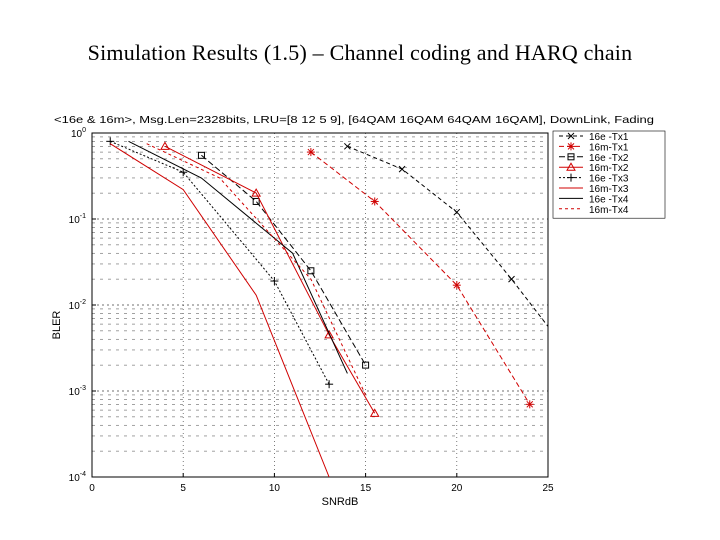 This screenshot has width=720, height=540. I want to click on y-axis-label: BLER, so click(57, 325).